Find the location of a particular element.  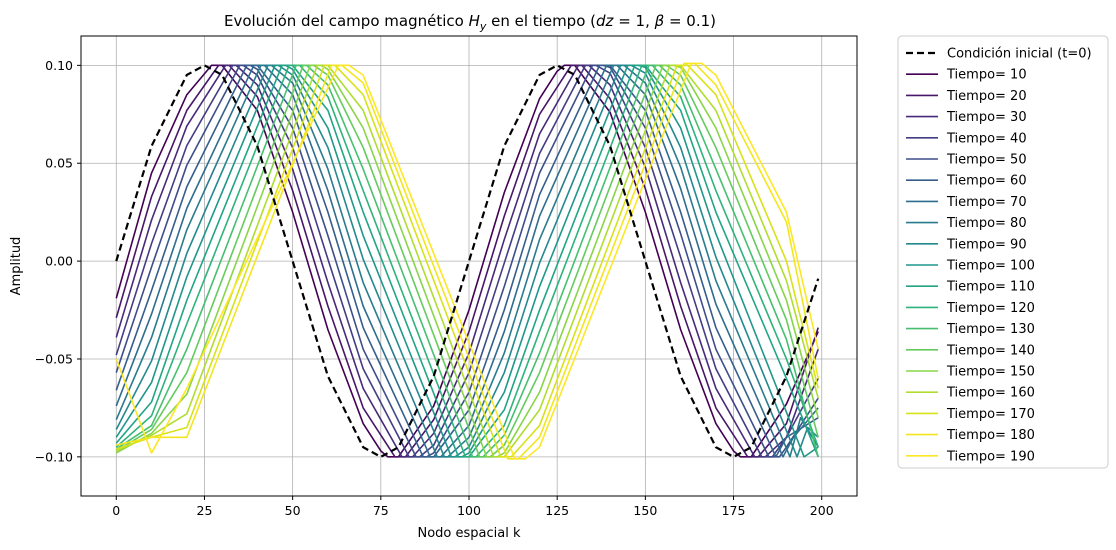

title-param-dz-value: = 1, is located at coordinates (633, 21).